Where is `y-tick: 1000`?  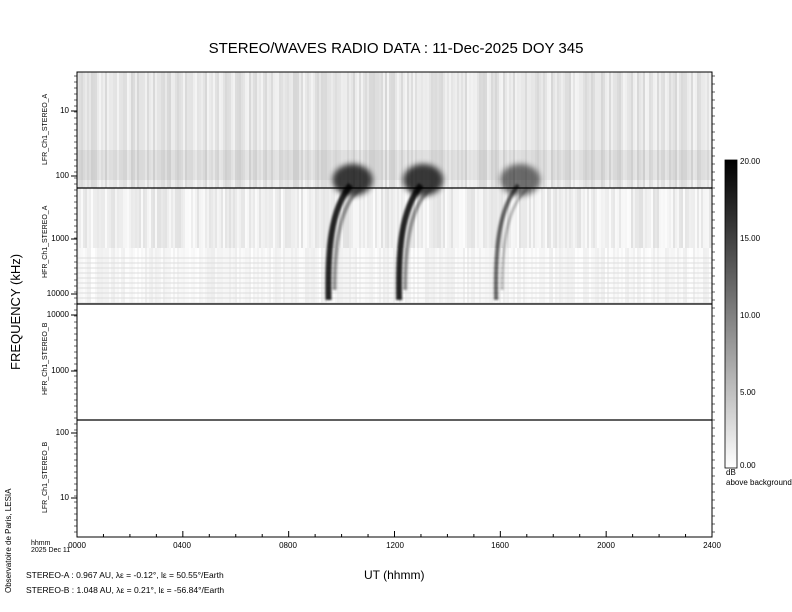
y-tick: 1000 is located at coordinates (60, 238).